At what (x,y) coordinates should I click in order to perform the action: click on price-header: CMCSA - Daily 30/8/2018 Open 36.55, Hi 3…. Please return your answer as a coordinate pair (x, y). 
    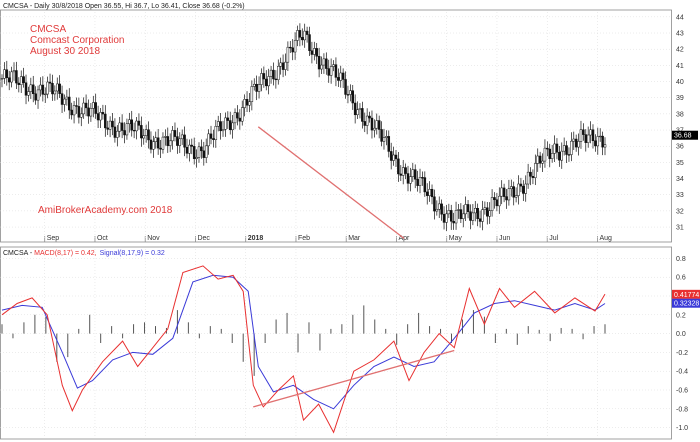
    Looking at the image, I should click on (124, 6).